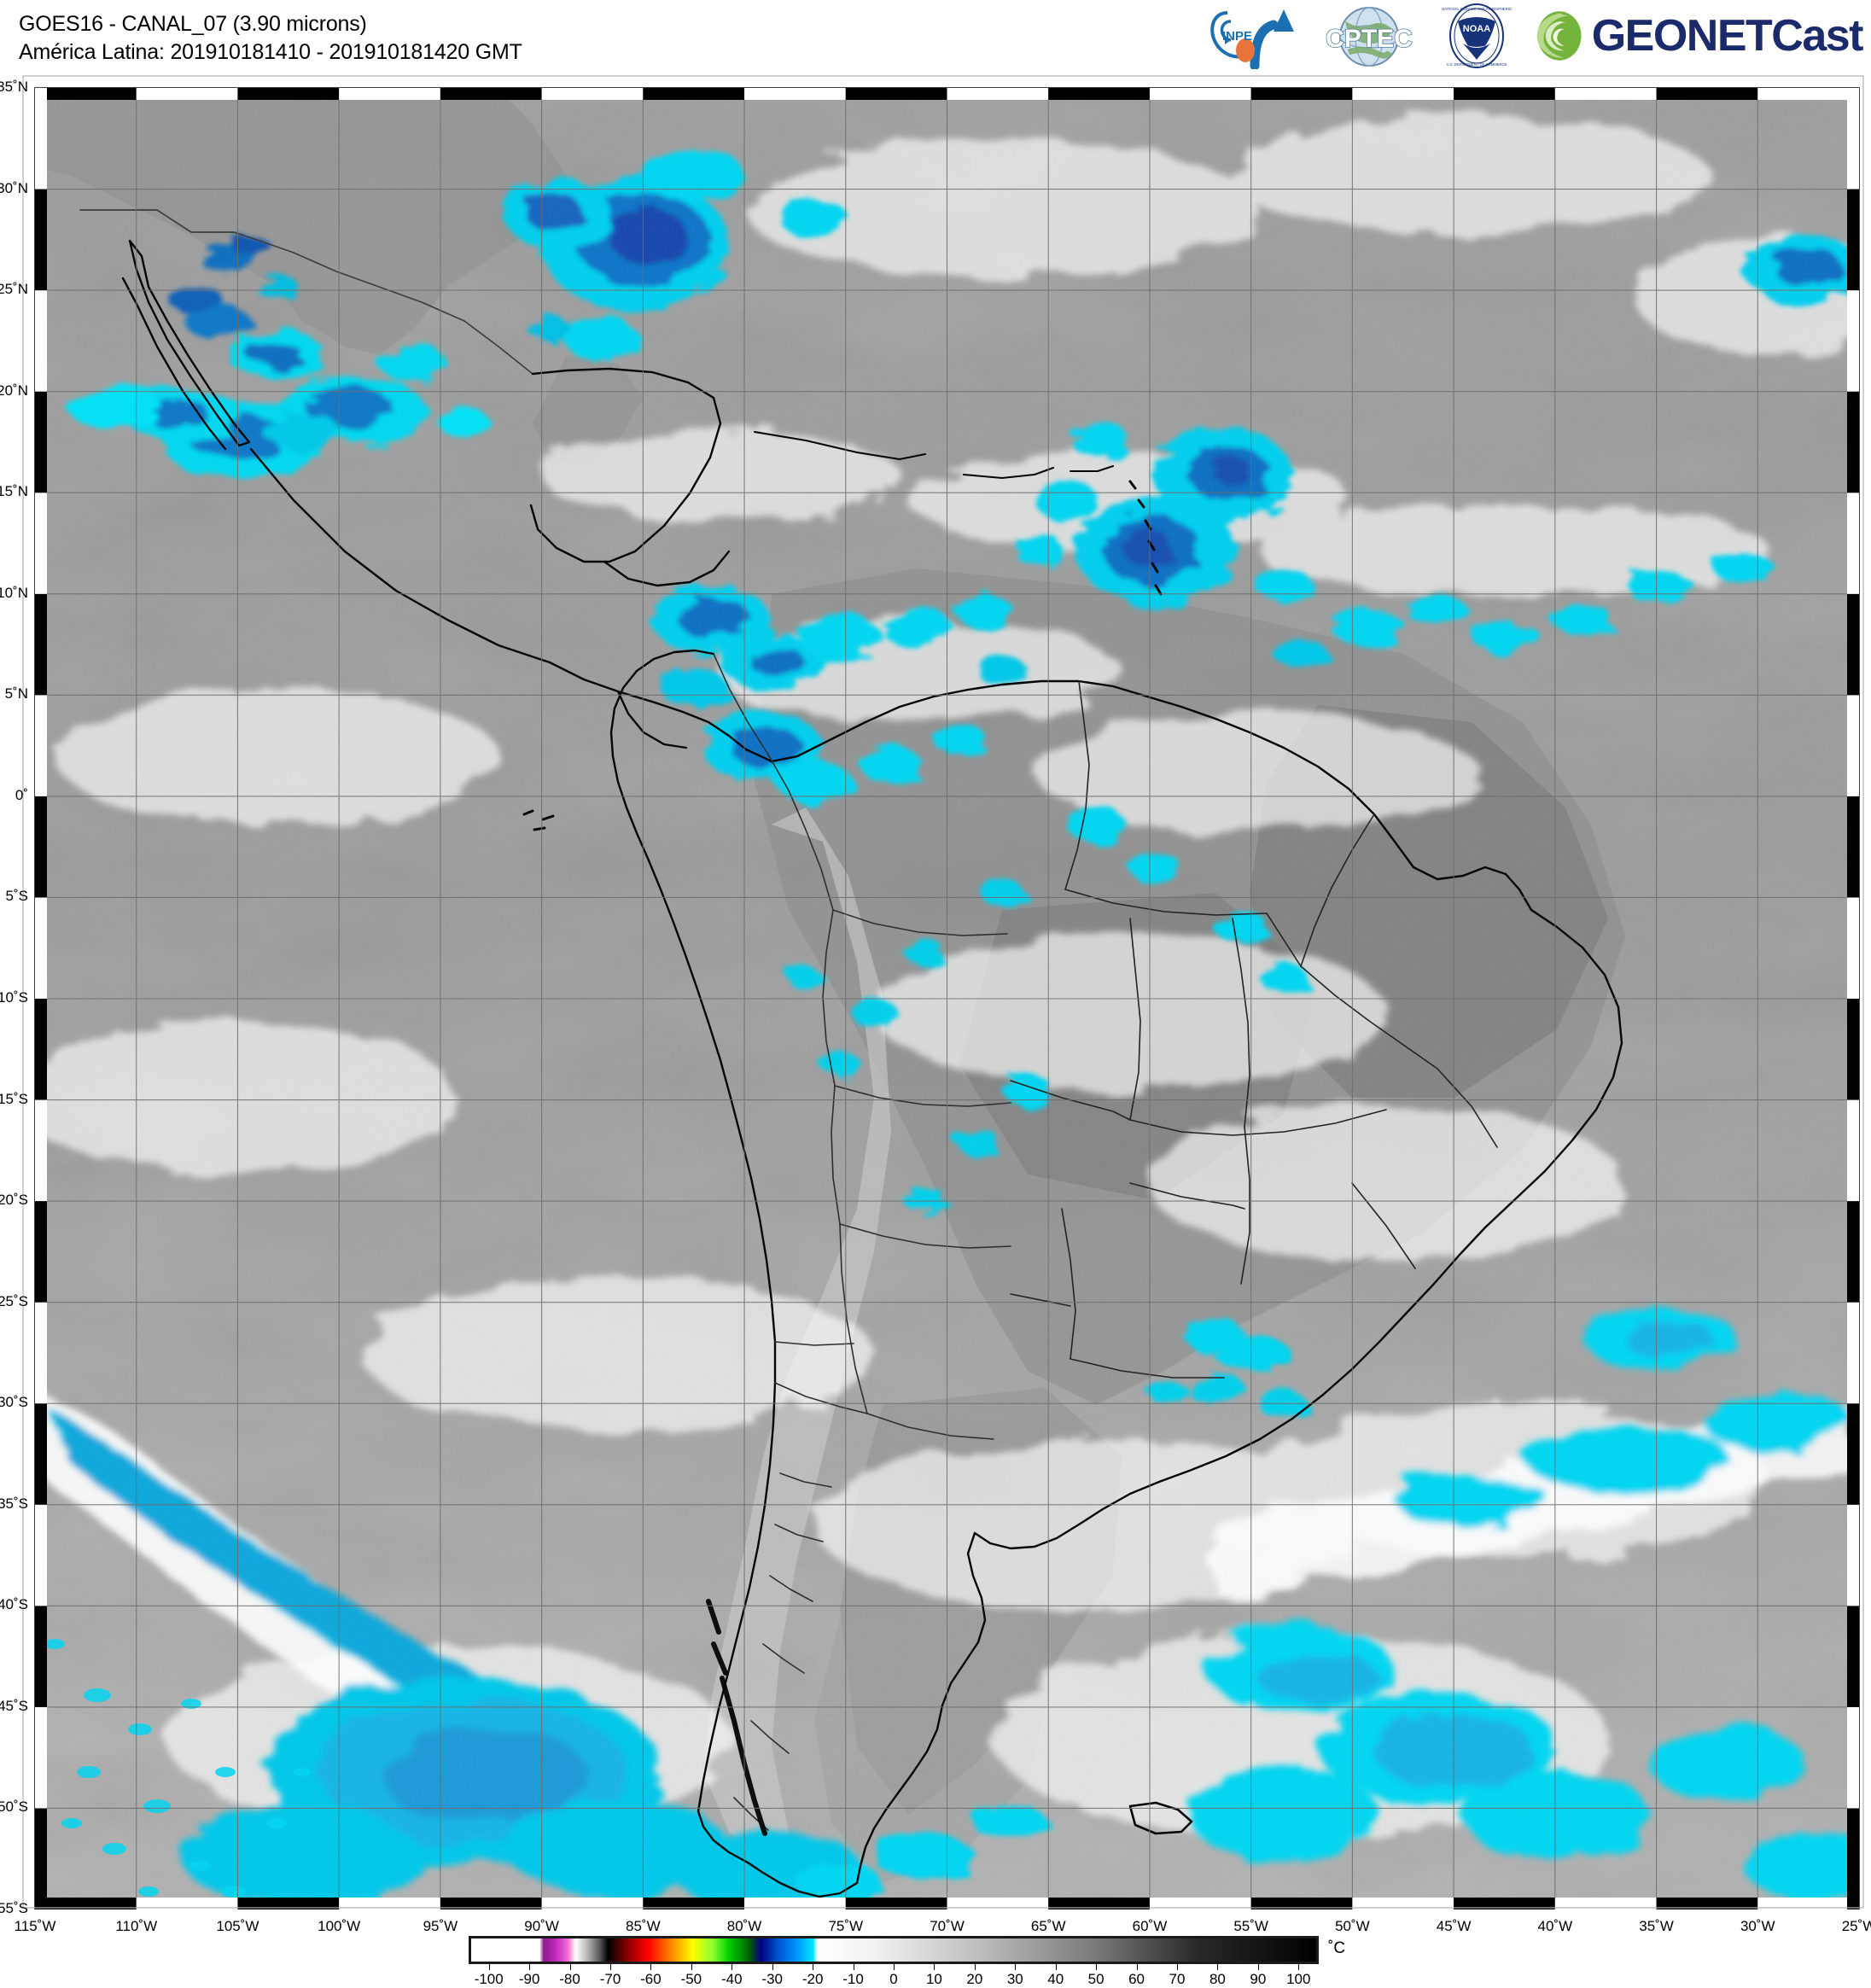 The width and height of the screenshot is (1871, 1988). I want to click on lat-tick-label: 50˚S, so click(14, 1807).